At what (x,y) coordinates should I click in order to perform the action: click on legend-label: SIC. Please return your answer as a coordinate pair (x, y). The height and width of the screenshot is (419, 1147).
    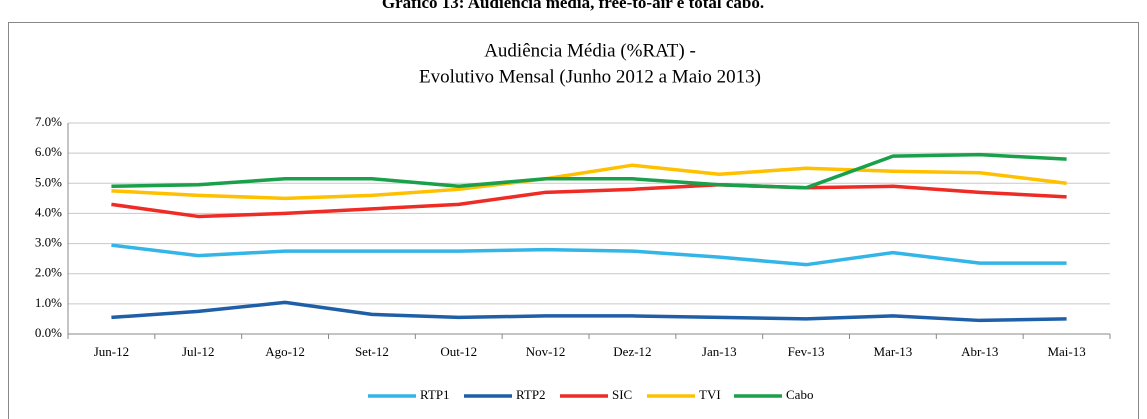
    Looking at the image, I should click on (622, 394).